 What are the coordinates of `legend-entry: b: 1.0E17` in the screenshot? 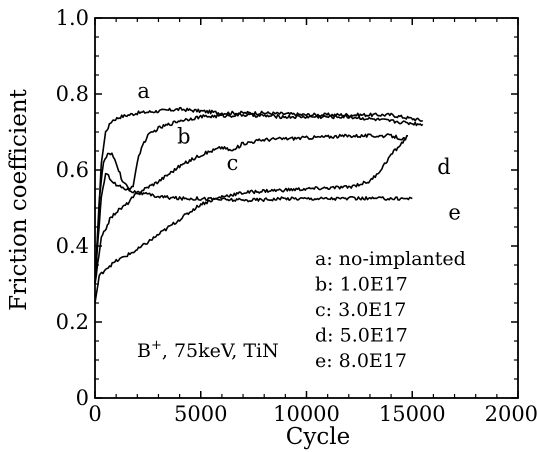 It's located at (361, 285).